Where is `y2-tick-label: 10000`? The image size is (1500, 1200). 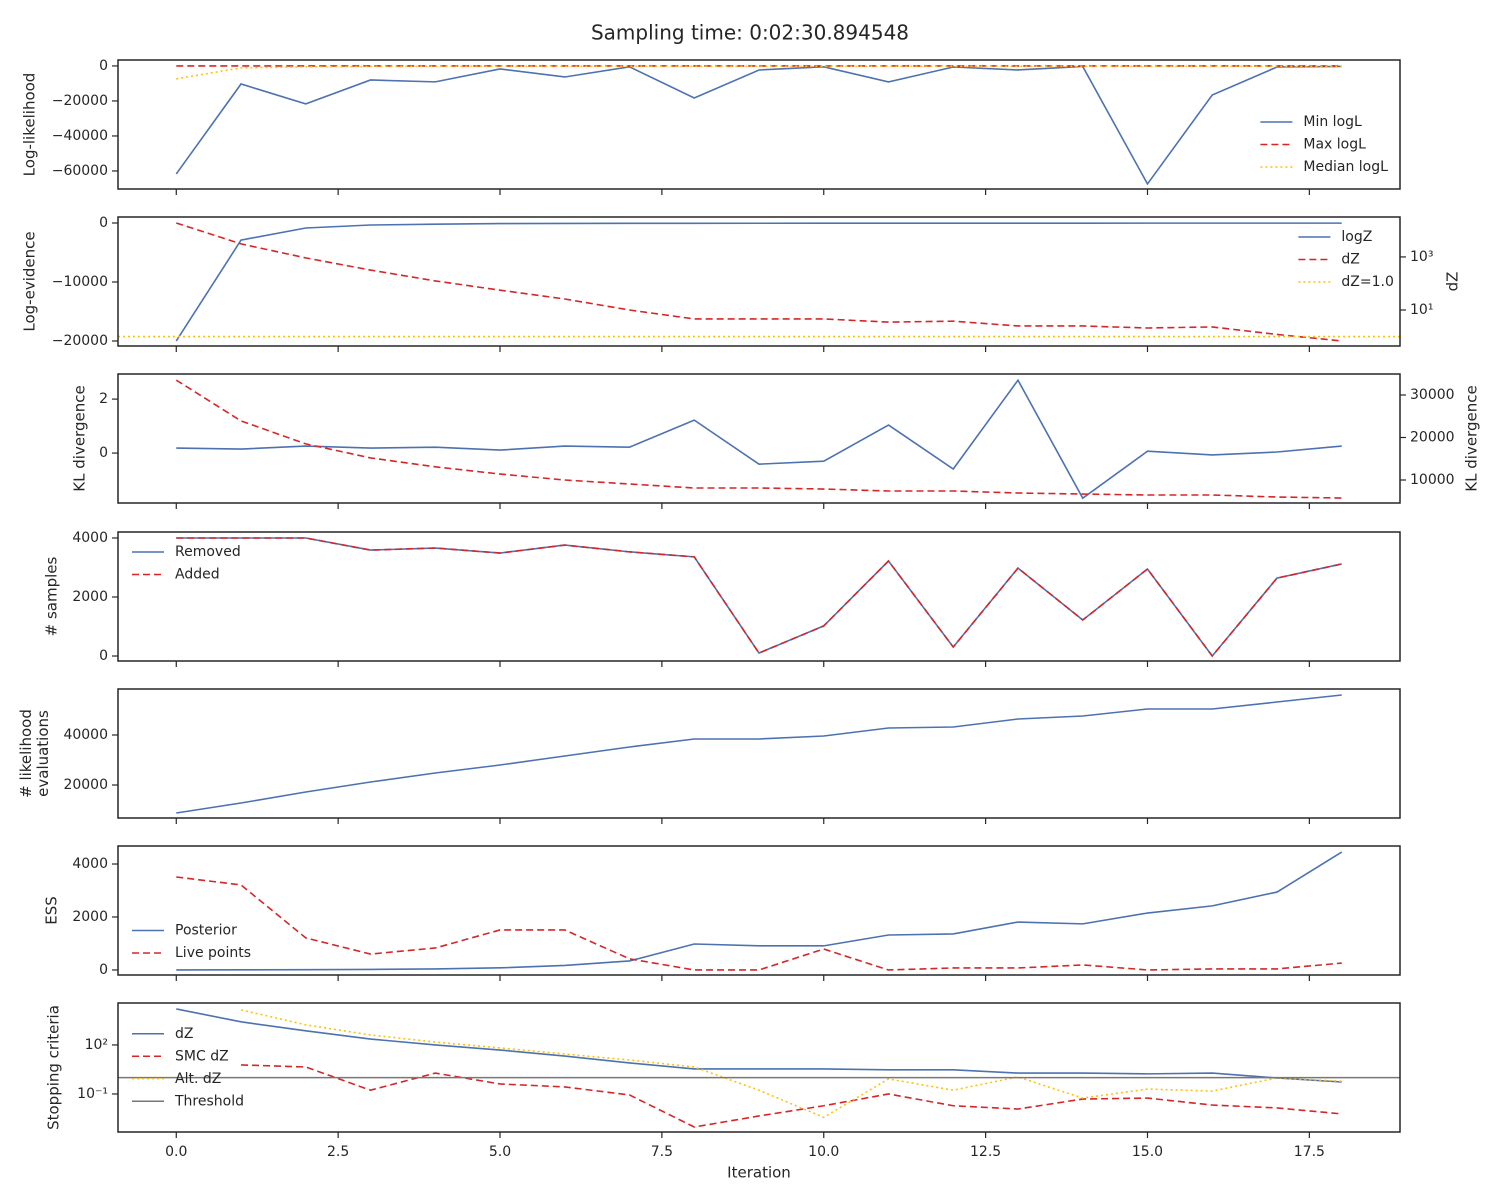
y2-tick-label: 10000 is located at coordinates (1432, 480).